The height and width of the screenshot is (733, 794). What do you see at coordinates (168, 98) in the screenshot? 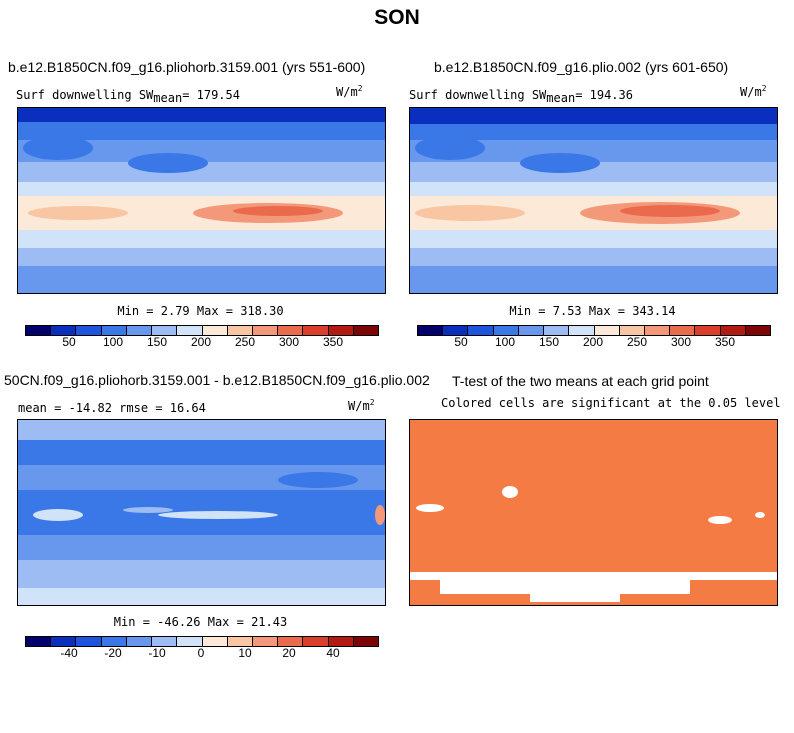
I see `panel1-mean-label: mean` at bounding box center [168, 98].